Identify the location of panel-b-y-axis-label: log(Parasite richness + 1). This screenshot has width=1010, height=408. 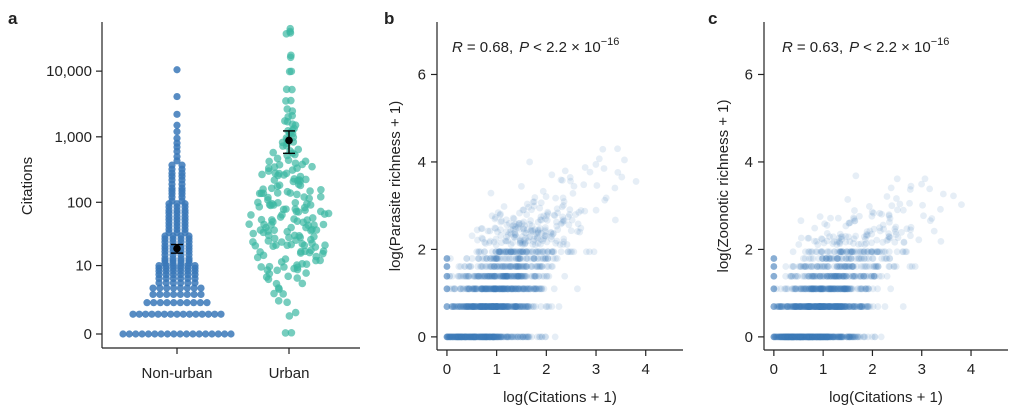
(395, 186).